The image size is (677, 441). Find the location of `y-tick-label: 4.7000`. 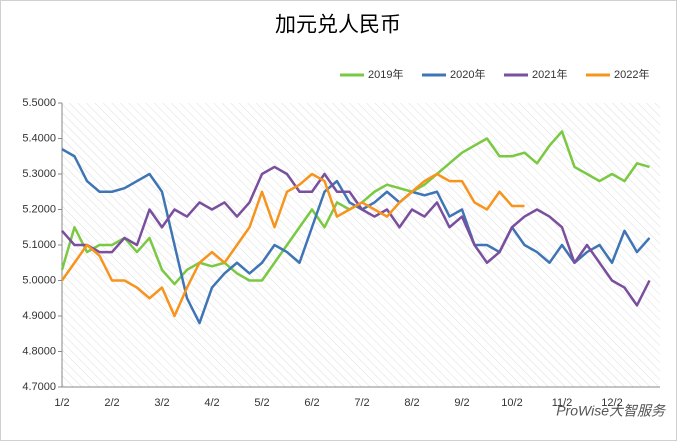

y-tick-label: 4.7000 is located at coordinates (39, 387).